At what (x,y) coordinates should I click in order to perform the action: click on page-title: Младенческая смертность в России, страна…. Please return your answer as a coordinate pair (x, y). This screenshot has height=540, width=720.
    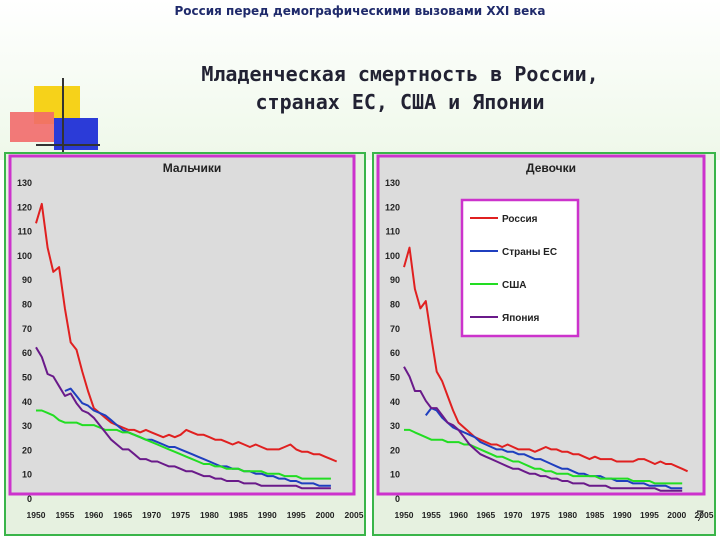
    Looking at the image, I should click on (400, 88).